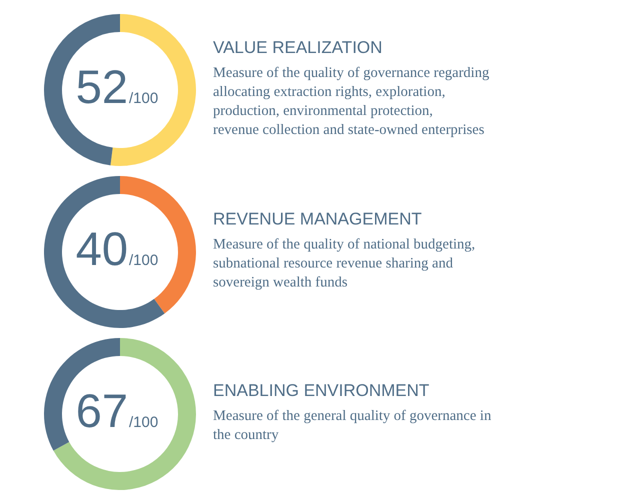 The height and width of the screenshot is (496, 617). What do you see at coordinates (321, 390) in the screenshot?
I see `text: ENABLING ENVIRONMENT` at bounding box center [321, 390].